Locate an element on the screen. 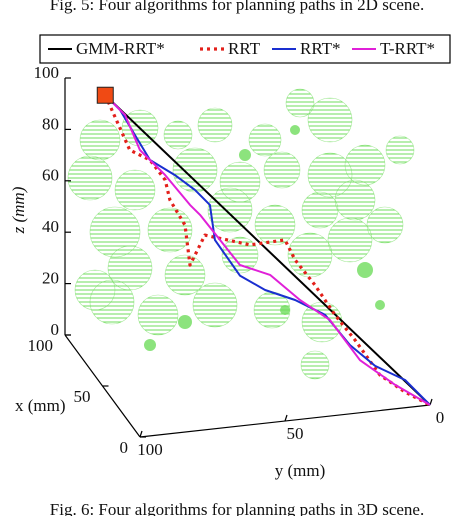 Image resolution: width=474 pixels, height=521 pixels. z-tick-label: 40 is located at coordinates (50, 226).